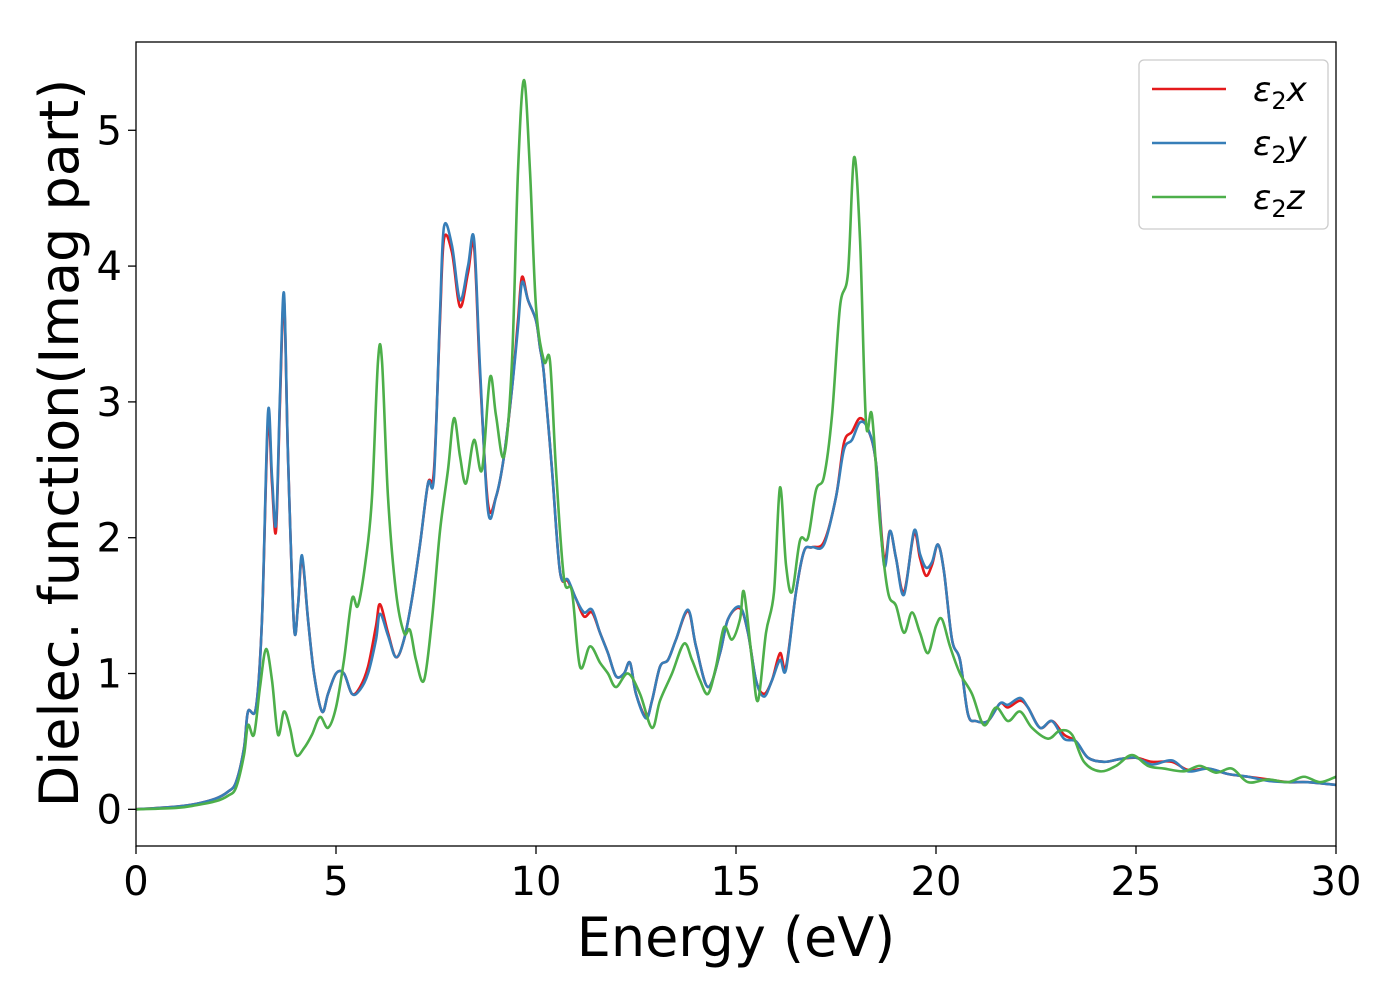  What do you see at coordinates (736, 937) in the screenshot?
I see `x-axis-title: Energy (eV)` at bounding box center [736, 937].